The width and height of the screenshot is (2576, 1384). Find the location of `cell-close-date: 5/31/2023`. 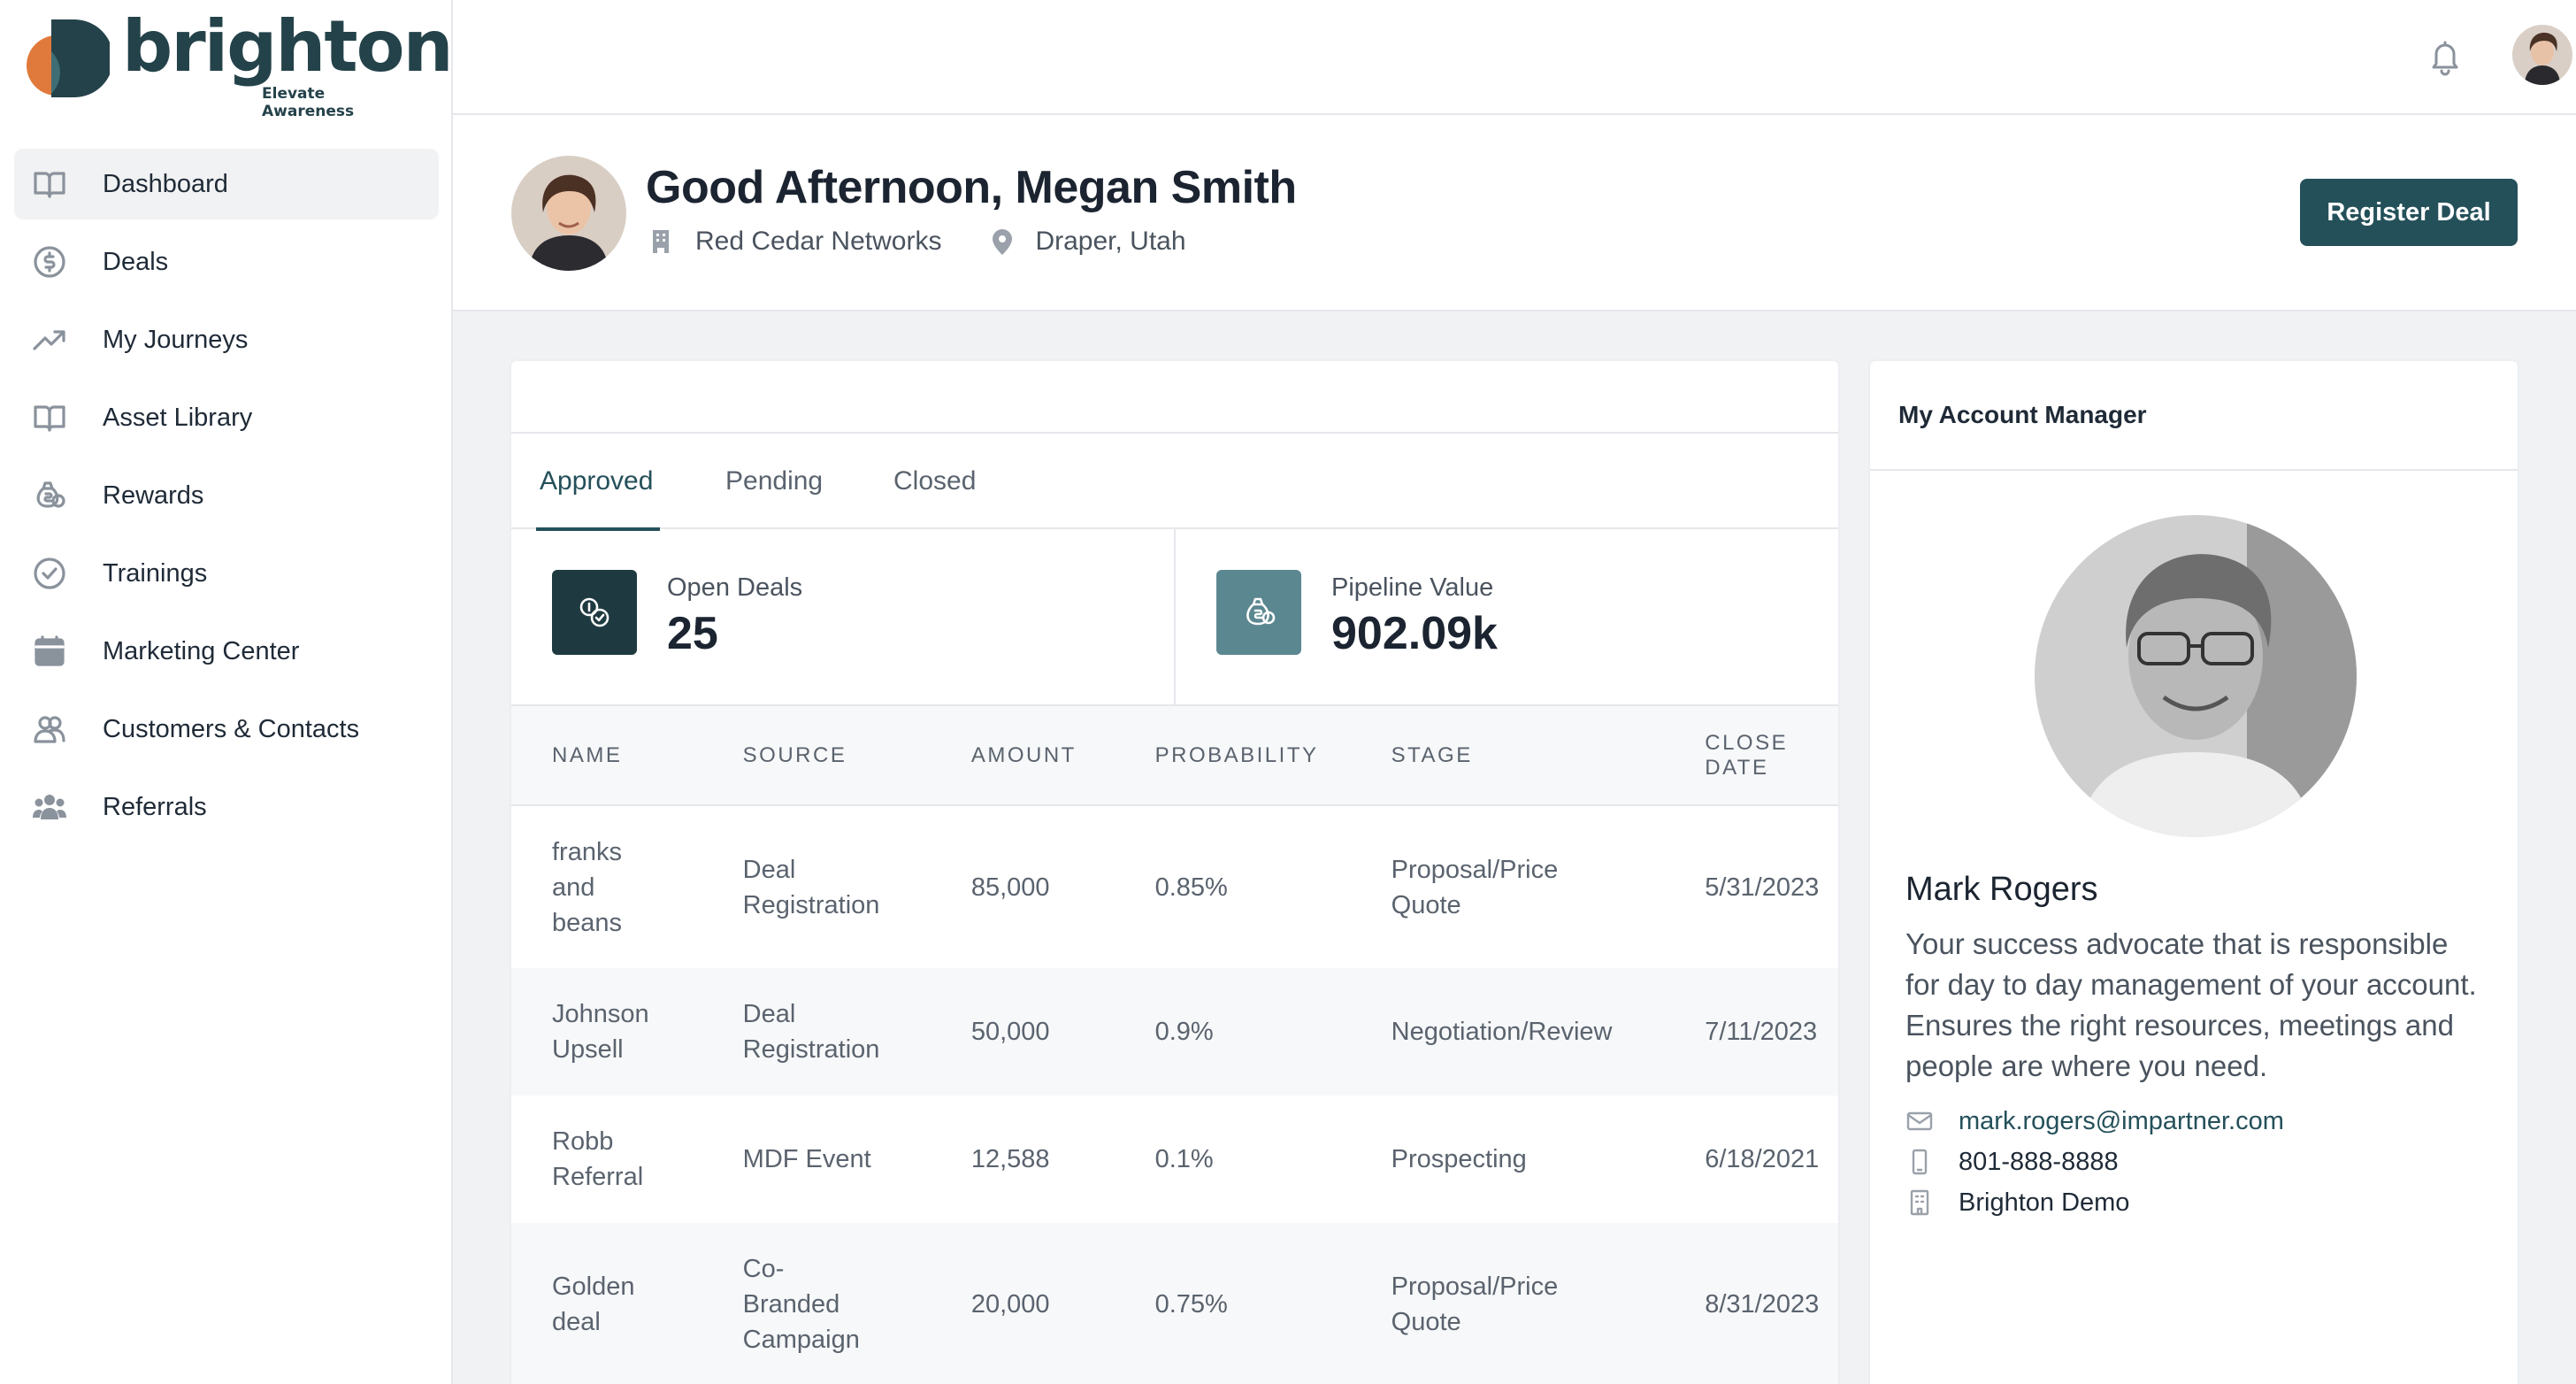

cell-close-date: 5/31/2023 is located at coordinates (1751, 886).